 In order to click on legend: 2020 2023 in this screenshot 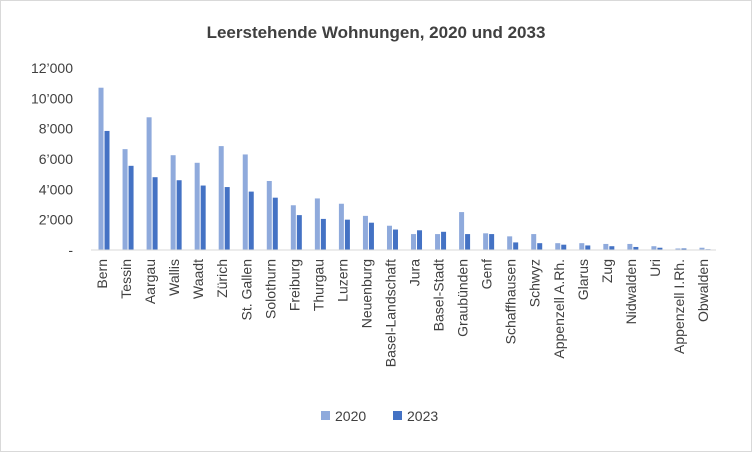, I will do `click(379, 416)`.